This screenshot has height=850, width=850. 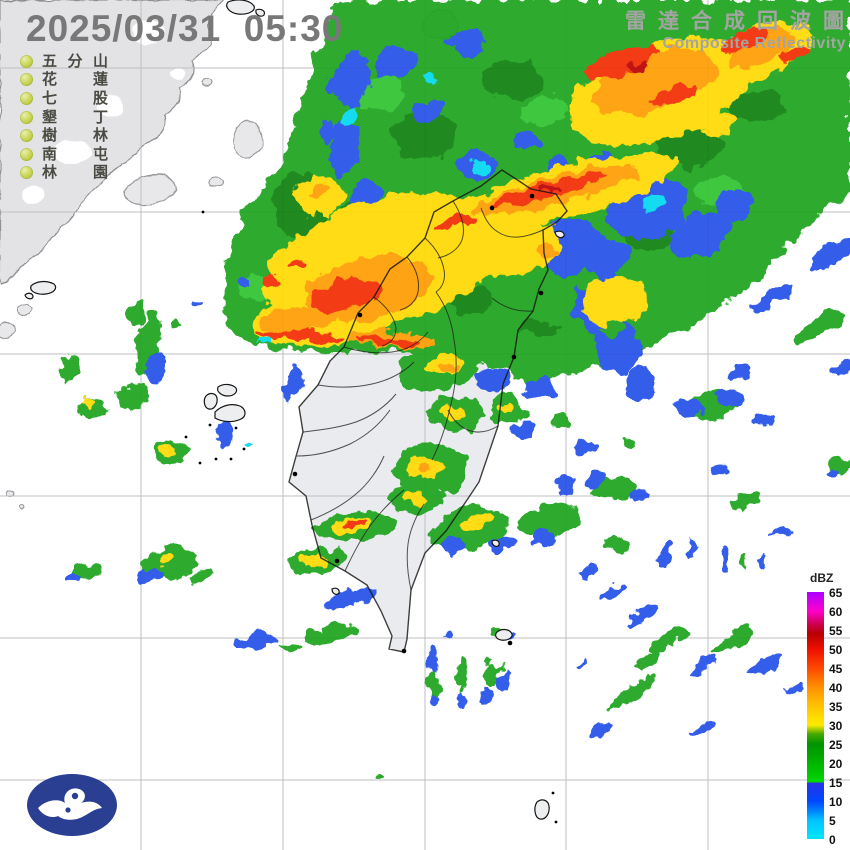 I want to click on echo-cell-cyan, so click(x=480, y=168).